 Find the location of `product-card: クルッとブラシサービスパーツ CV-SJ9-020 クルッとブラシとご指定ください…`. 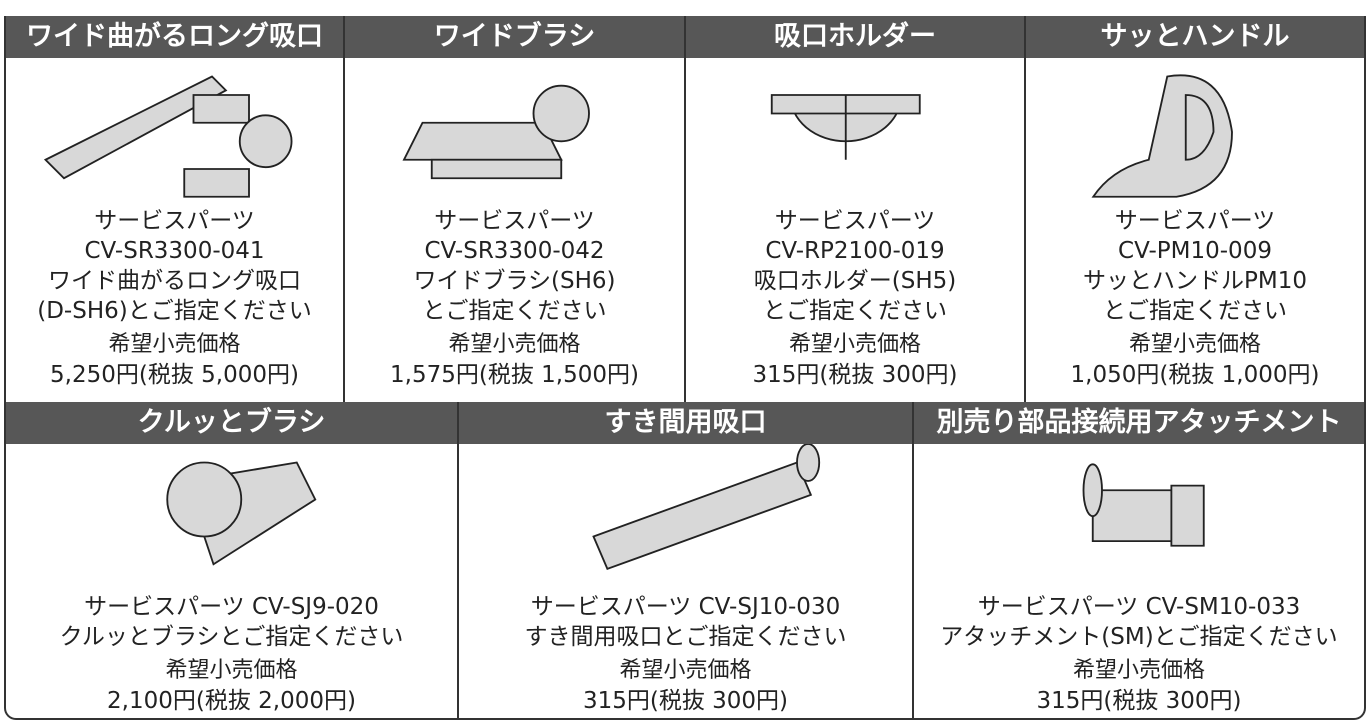

product-card: クルッとブラシサービスパーツ CV-SJ9-020 クルッとブラシとご指定ください… is located at coordinates (232, 560).